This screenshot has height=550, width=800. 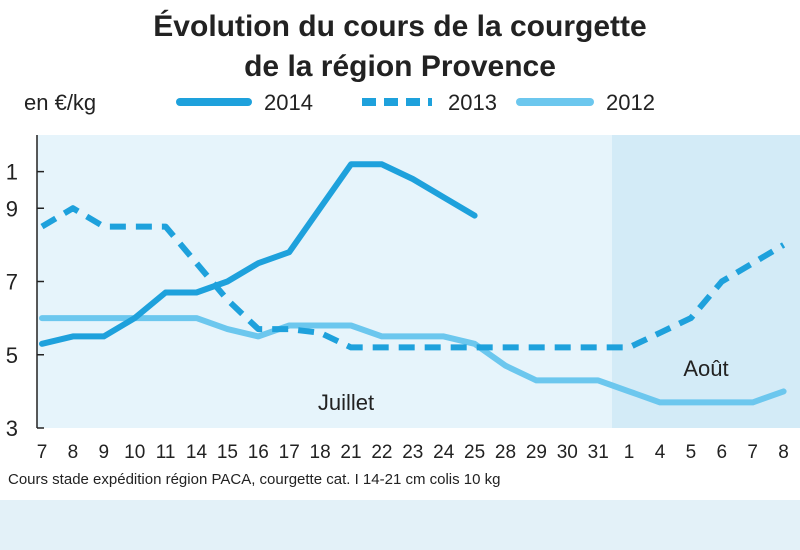 What do you see at coordinates (706, 281) in the screenshot?
I see `august-background` at bounding box center [706, 281].